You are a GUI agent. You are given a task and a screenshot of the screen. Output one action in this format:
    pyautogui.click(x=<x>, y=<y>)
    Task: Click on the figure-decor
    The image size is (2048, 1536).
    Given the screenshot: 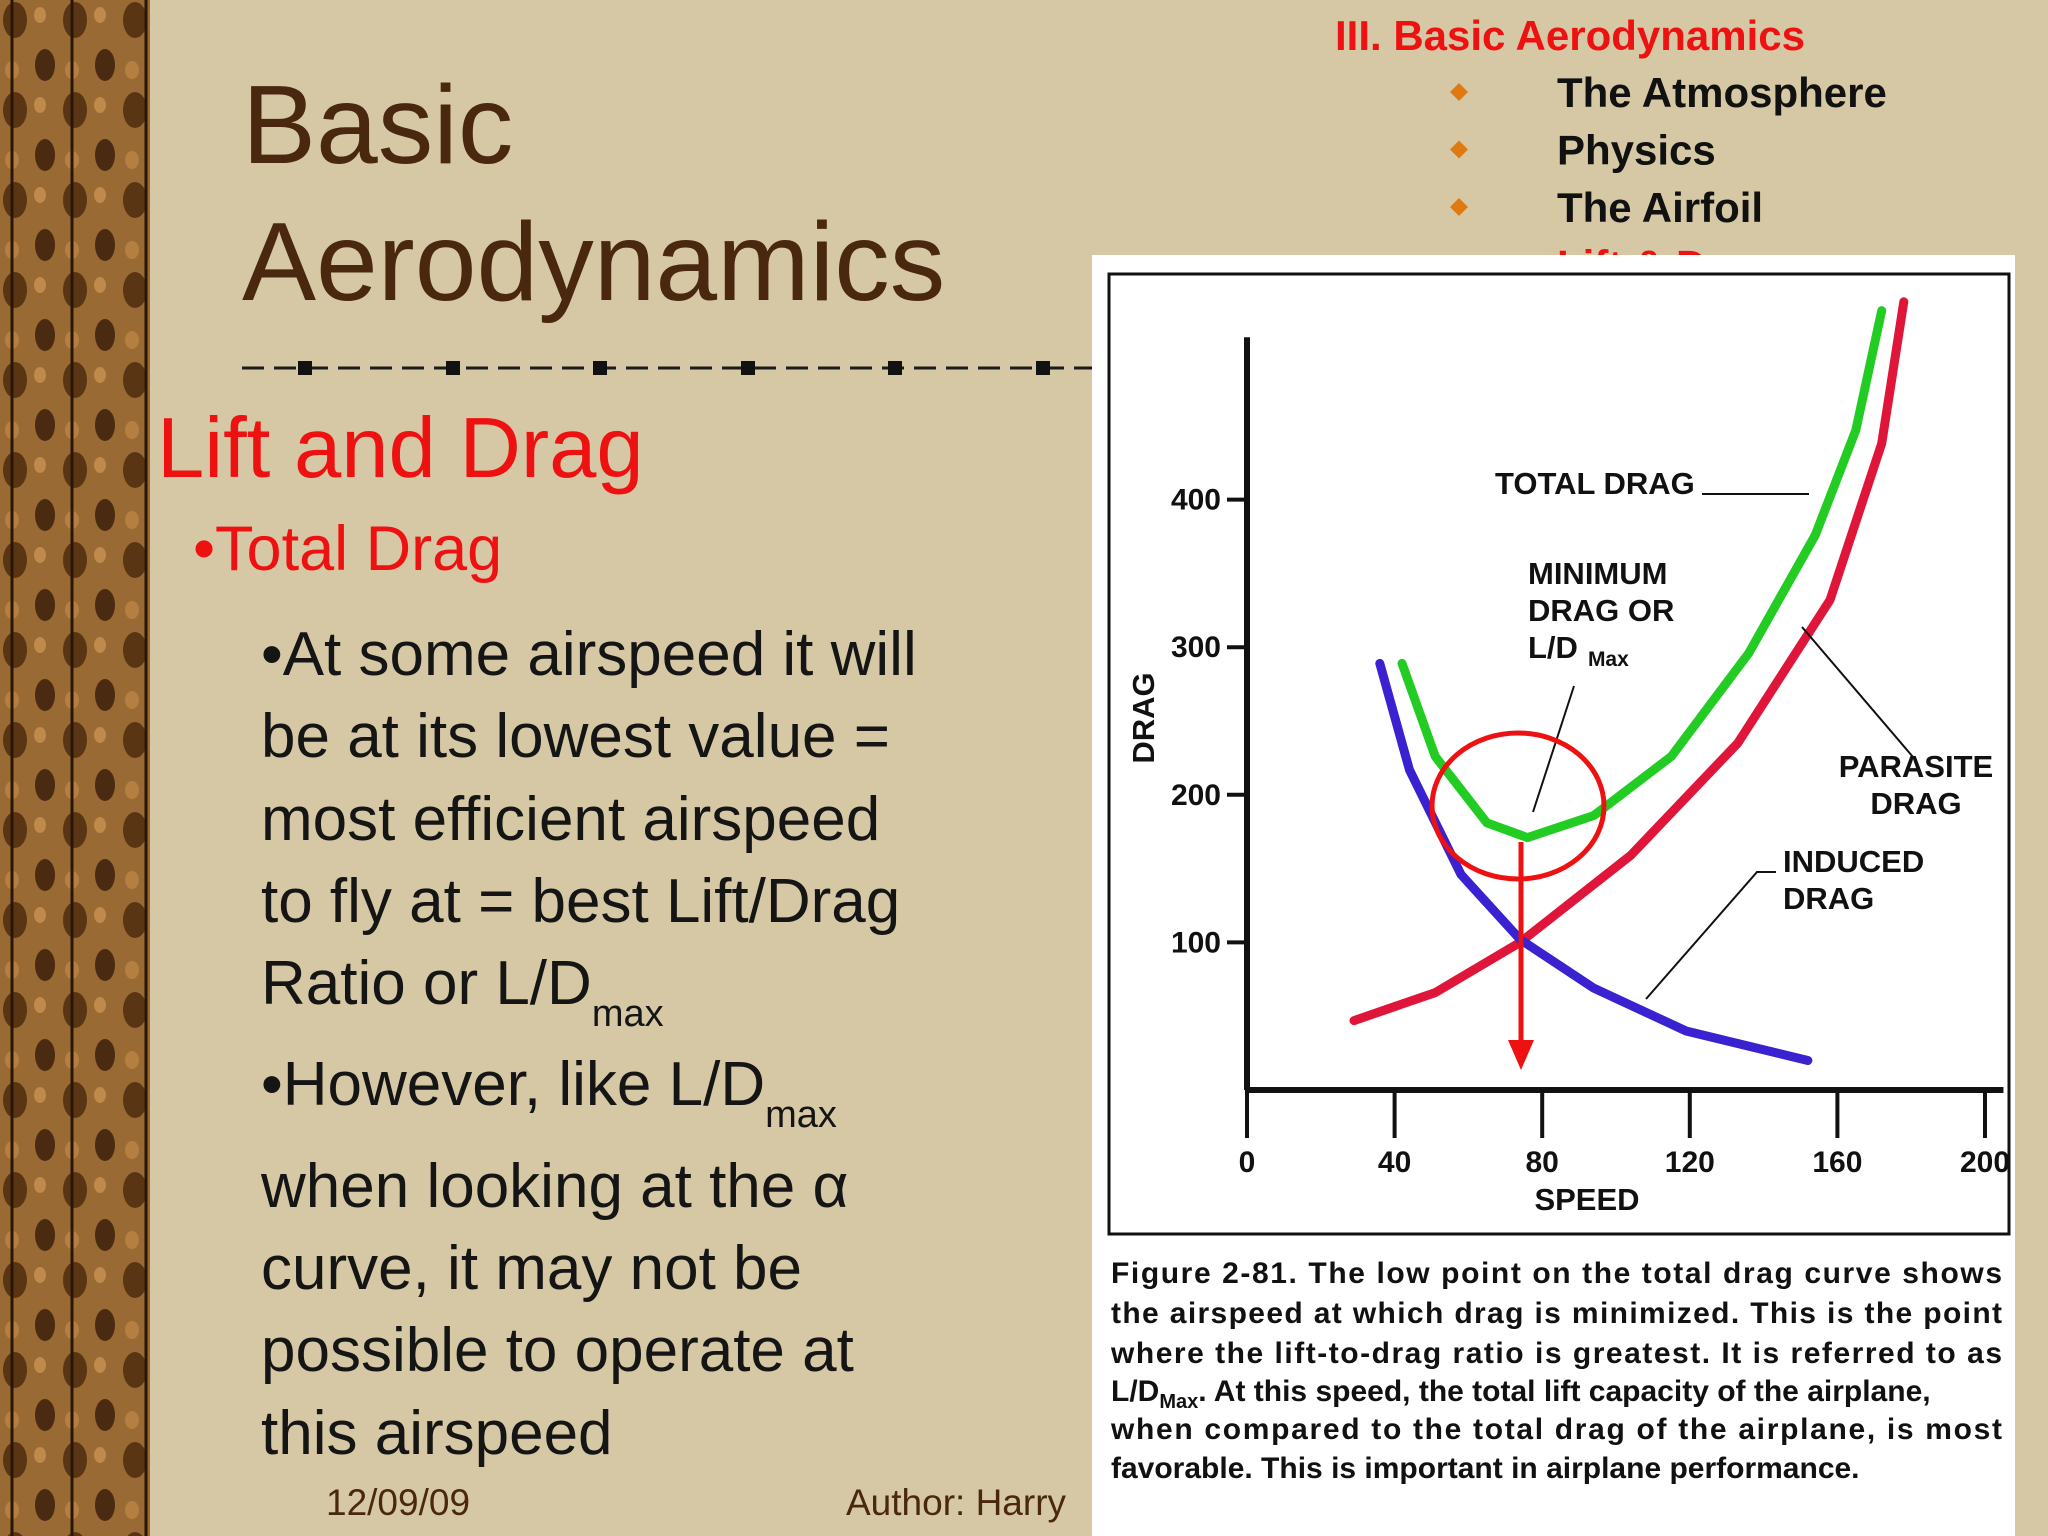 What is the action you would take?
    pyautogui.click(x=1671, y=781)
    